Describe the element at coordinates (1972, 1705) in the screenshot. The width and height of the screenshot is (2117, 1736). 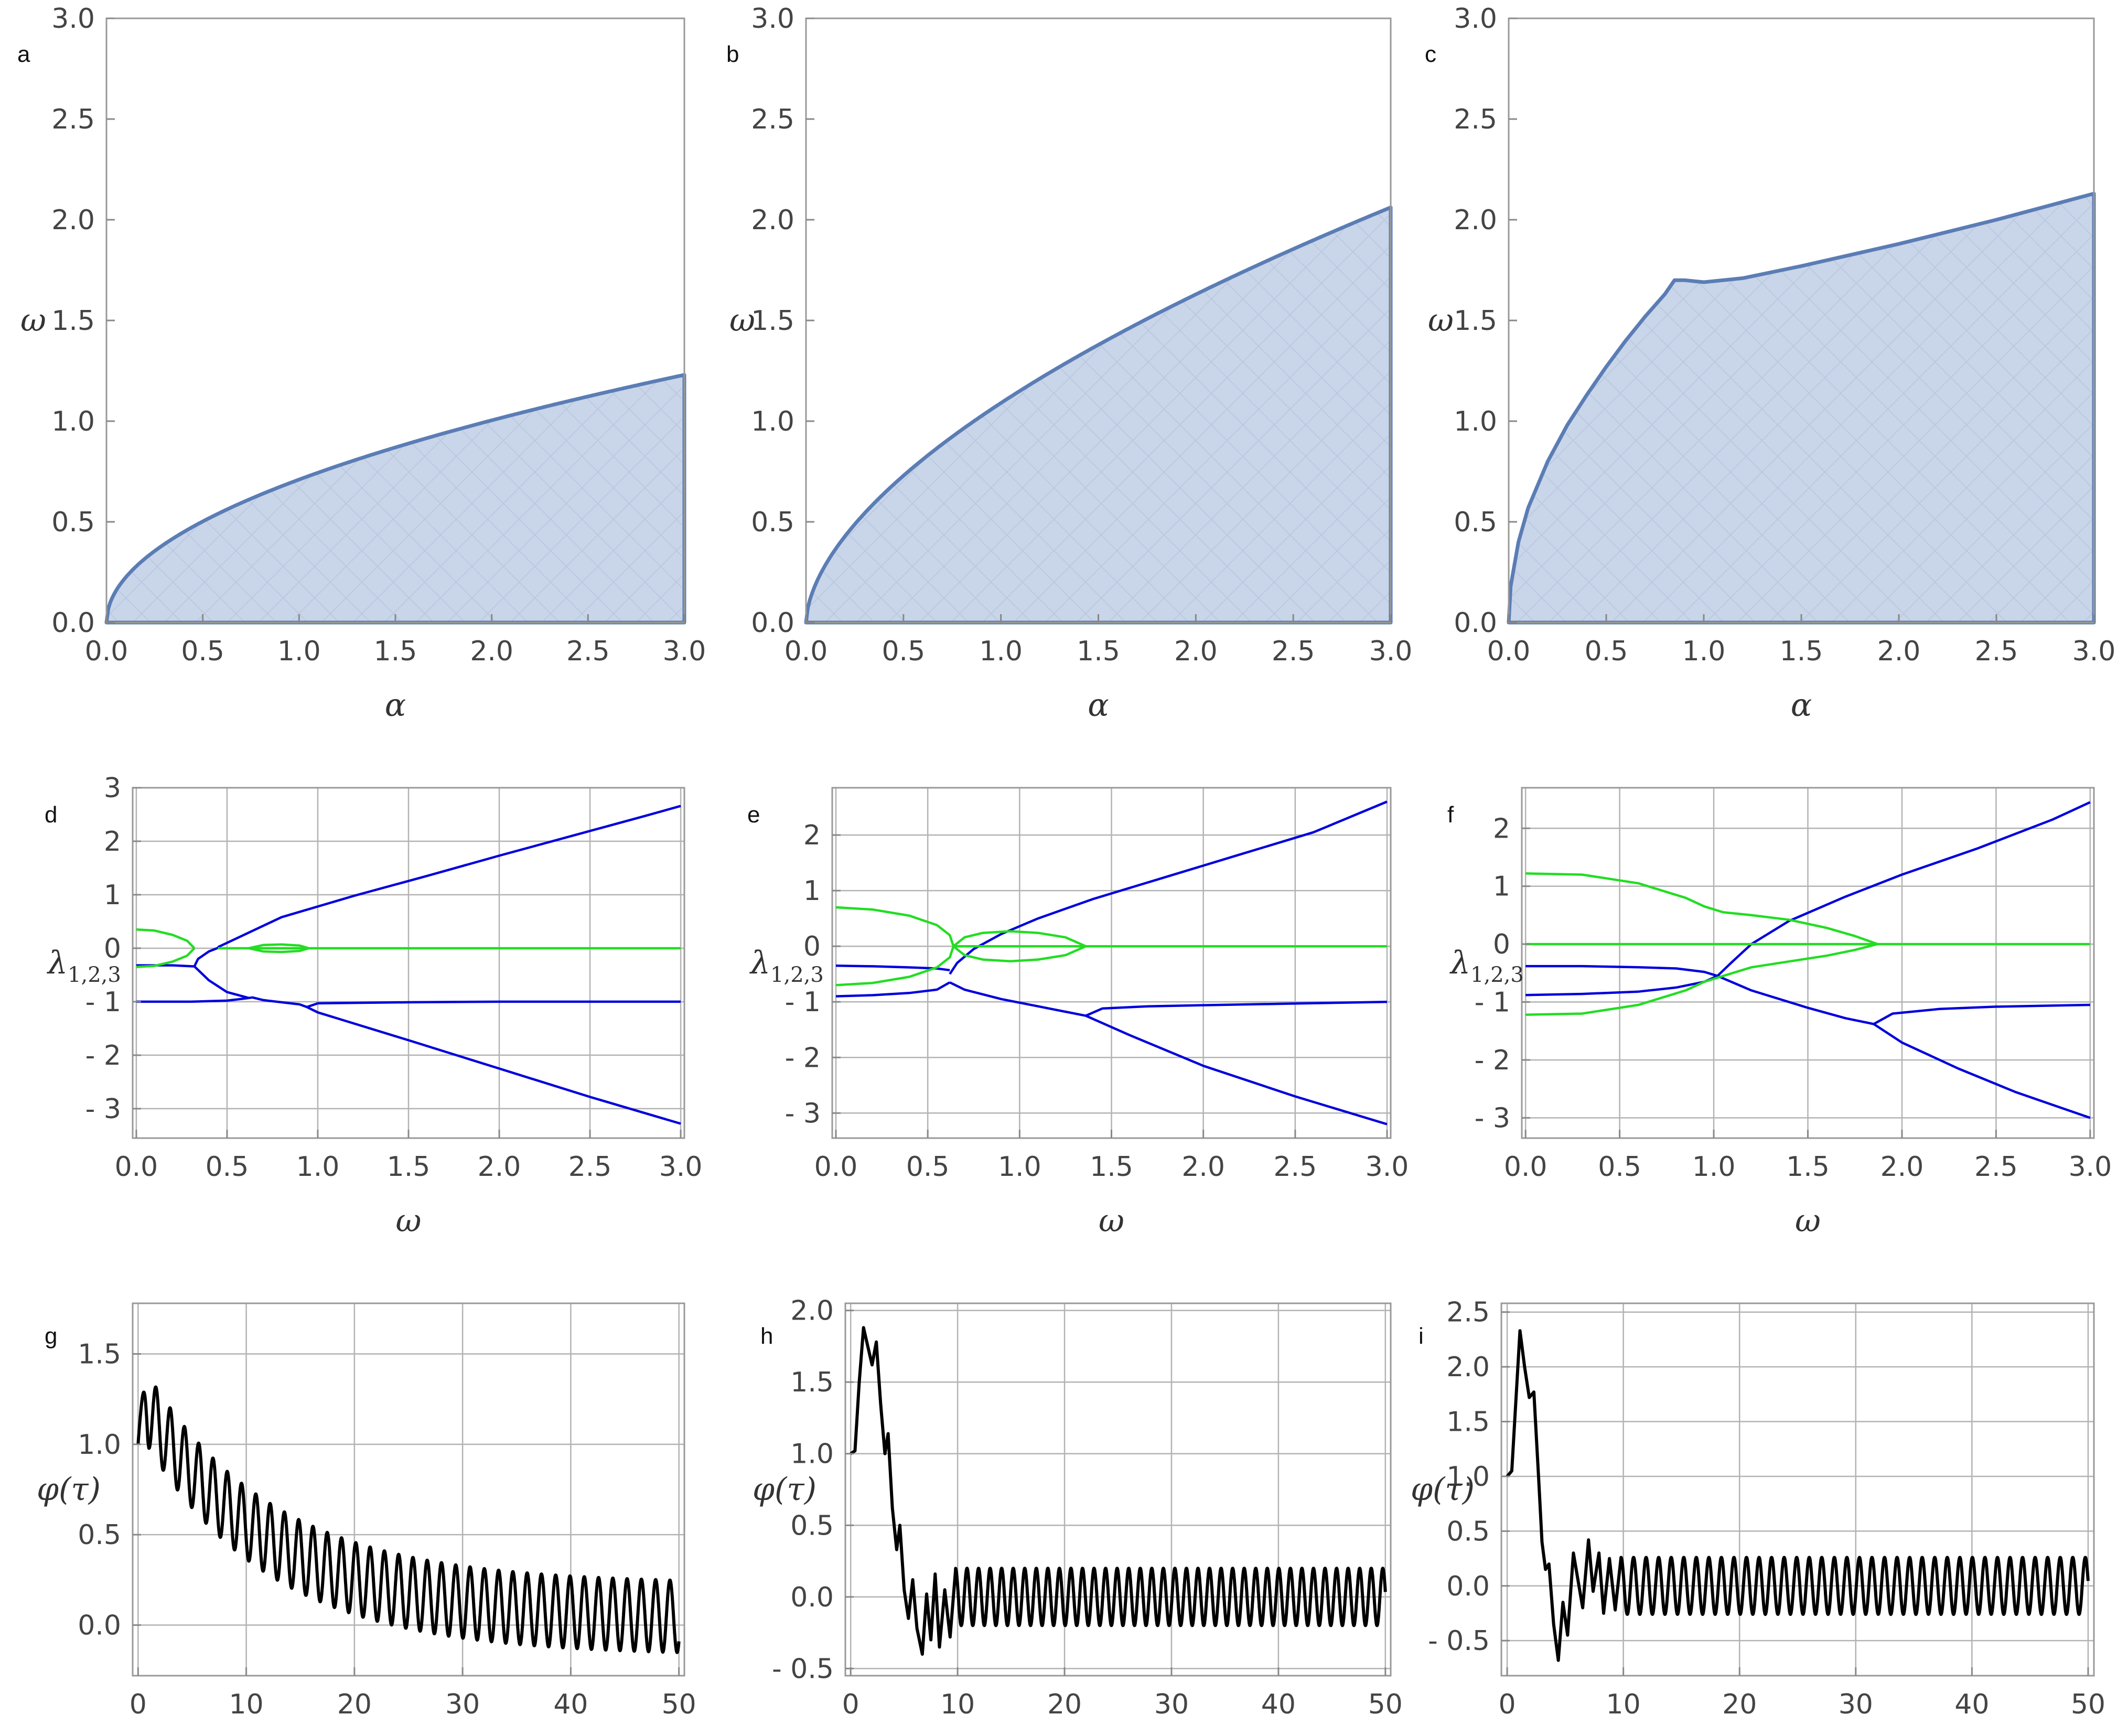
I see `x-tick-label: 40` at that location.